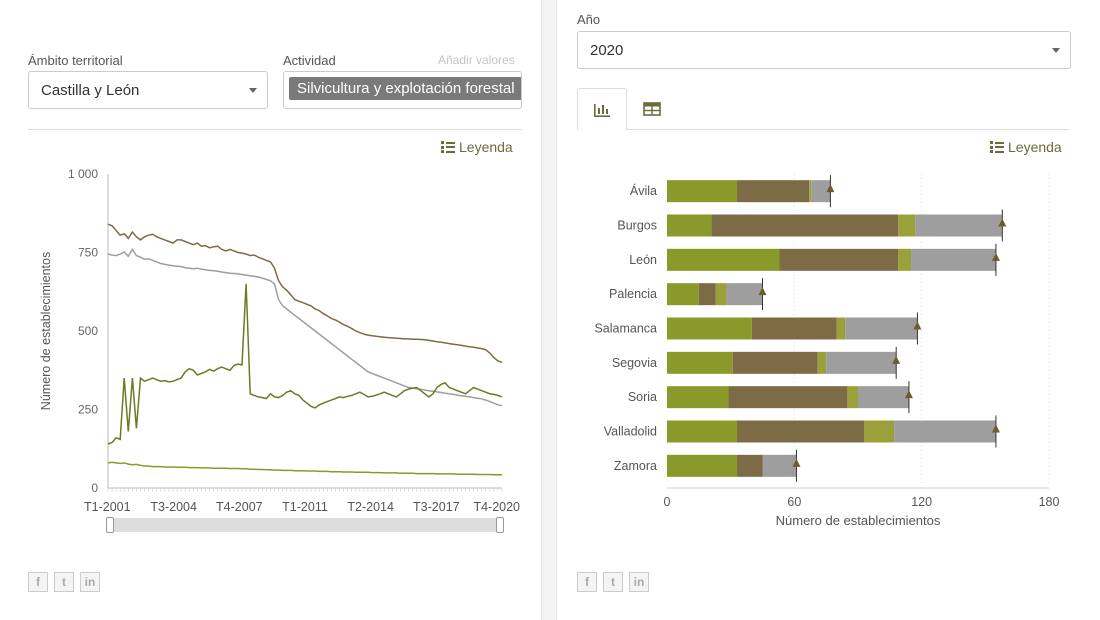  What do you see at coordinates (1049, 502) in the screenshot?
I see `x-tick-label: 180` at bounding box center [1049, 502].